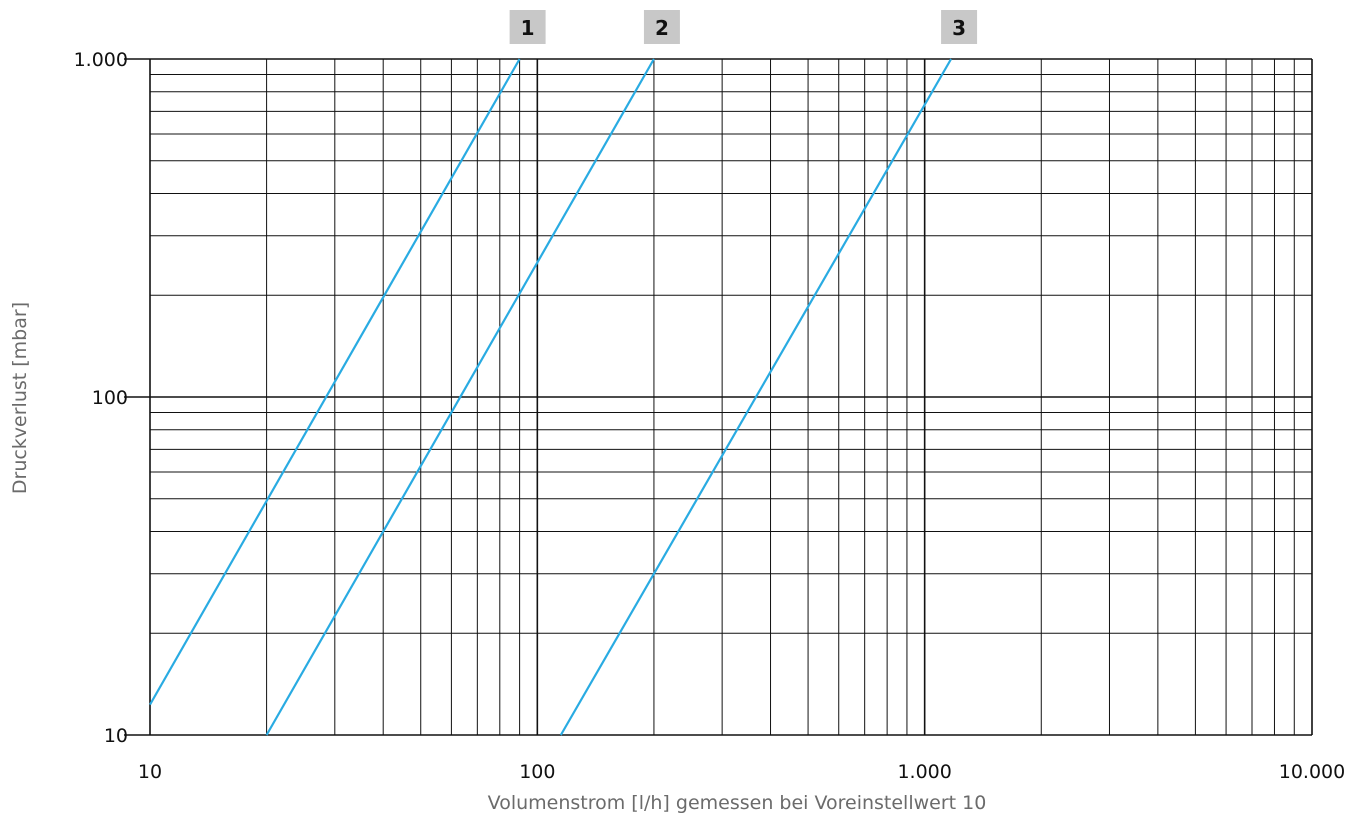 This screenshot has height=827, width=1368. Describe the element at coordinates (1312, 772) in the screenshot. I see `x-tick-label: 10.000` at that location.